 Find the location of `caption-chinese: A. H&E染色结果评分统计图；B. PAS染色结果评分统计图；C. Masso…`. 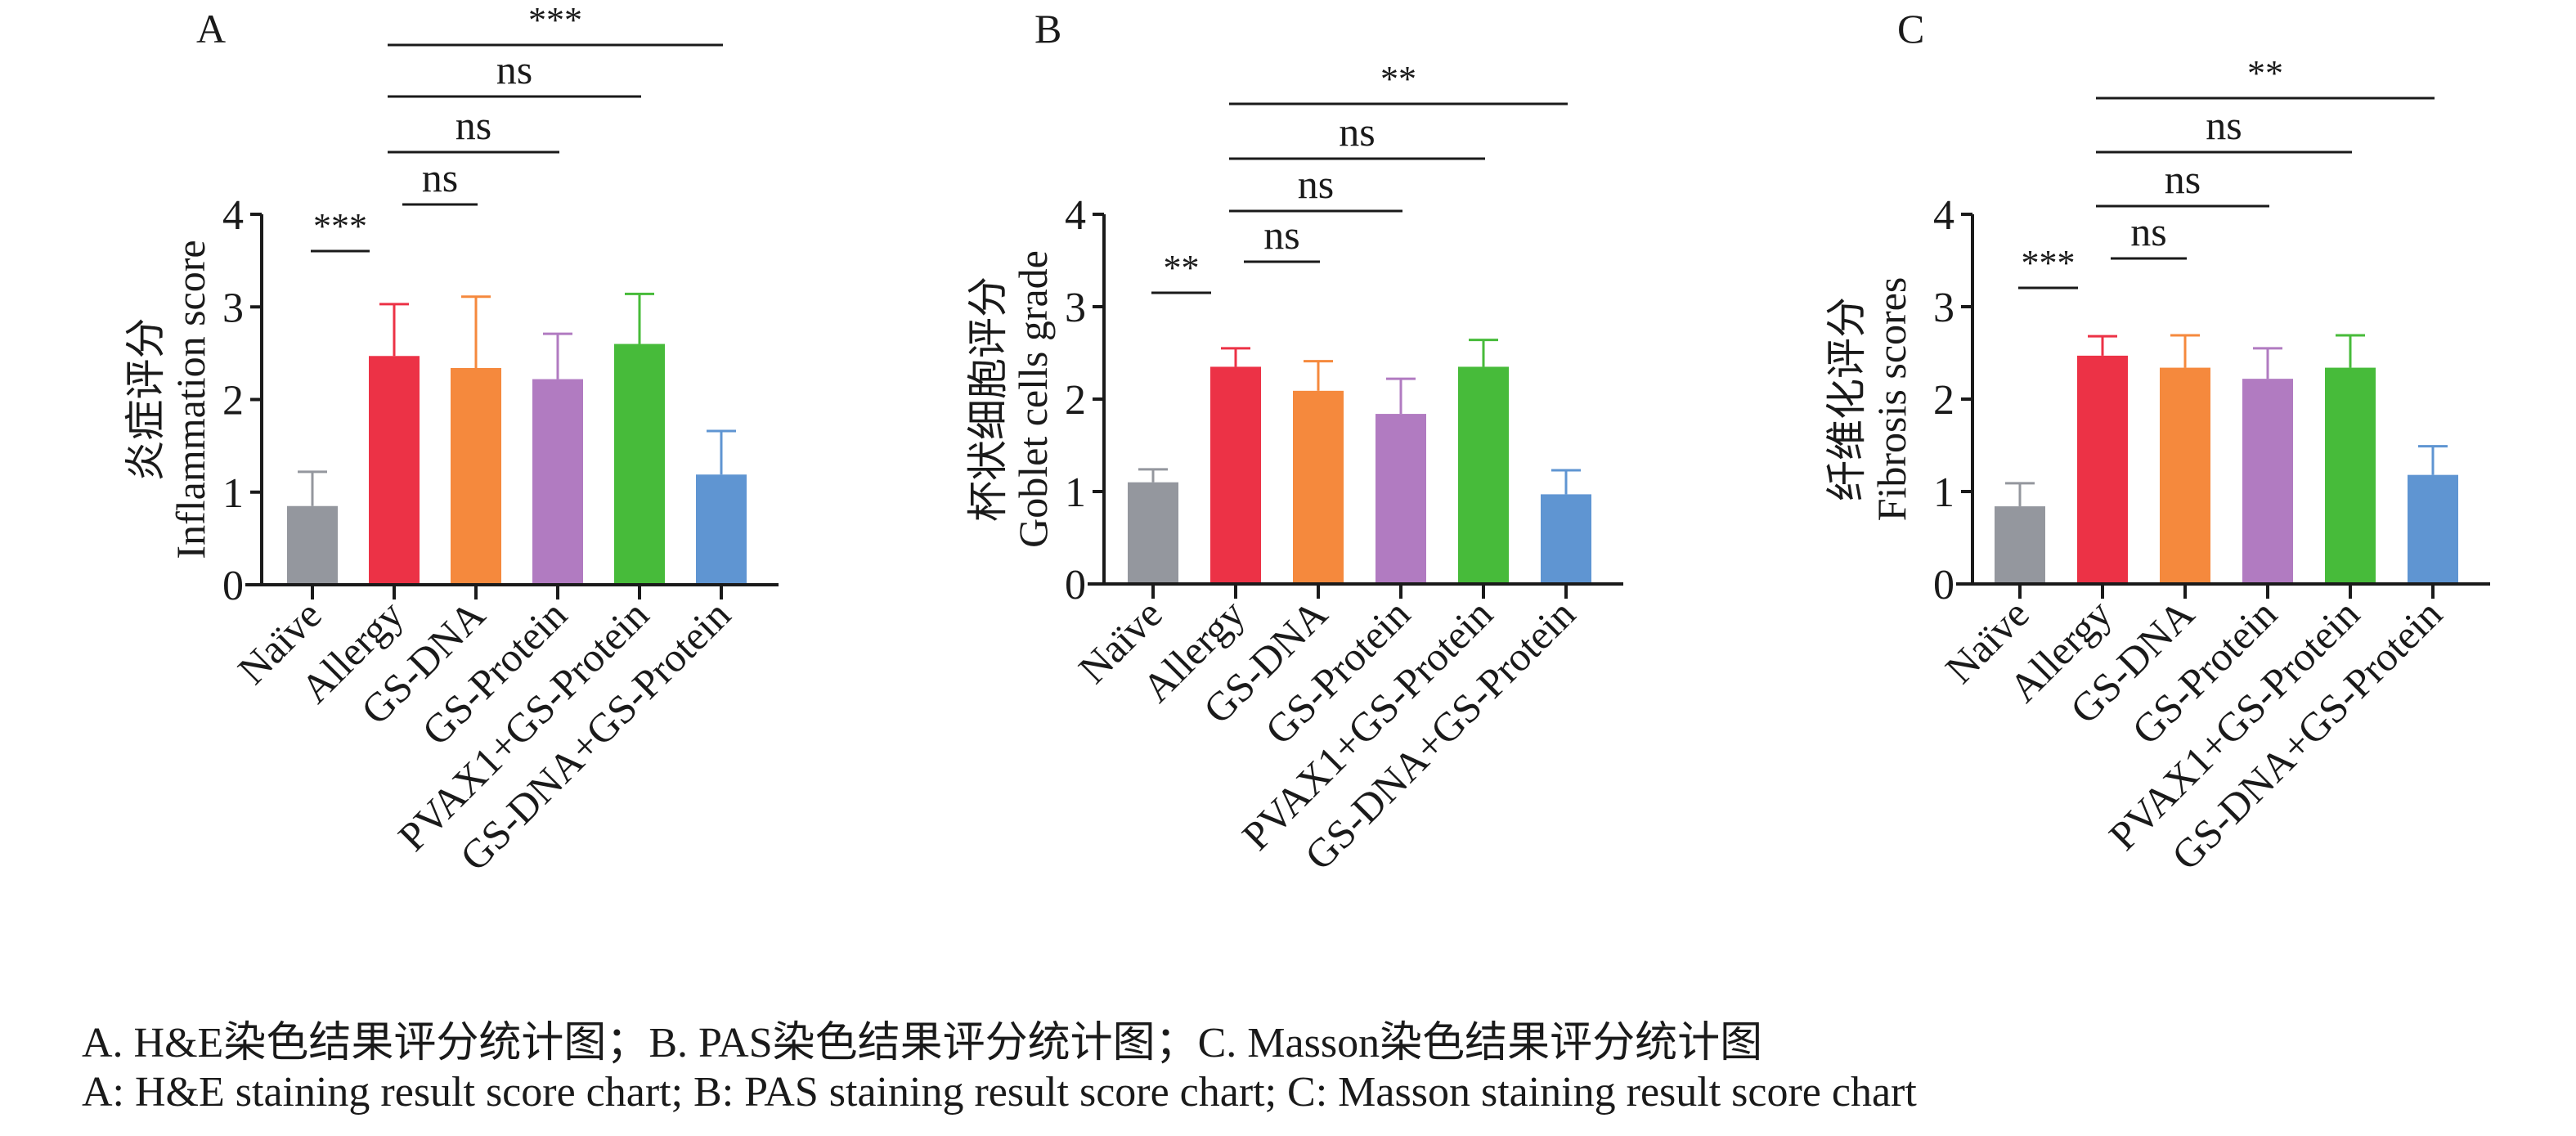

caption-chinese: A. H&E染色结果评分统计图；B. PAS染色结果评分统计图；C. Masso… is located at coordinates (922, 1043).